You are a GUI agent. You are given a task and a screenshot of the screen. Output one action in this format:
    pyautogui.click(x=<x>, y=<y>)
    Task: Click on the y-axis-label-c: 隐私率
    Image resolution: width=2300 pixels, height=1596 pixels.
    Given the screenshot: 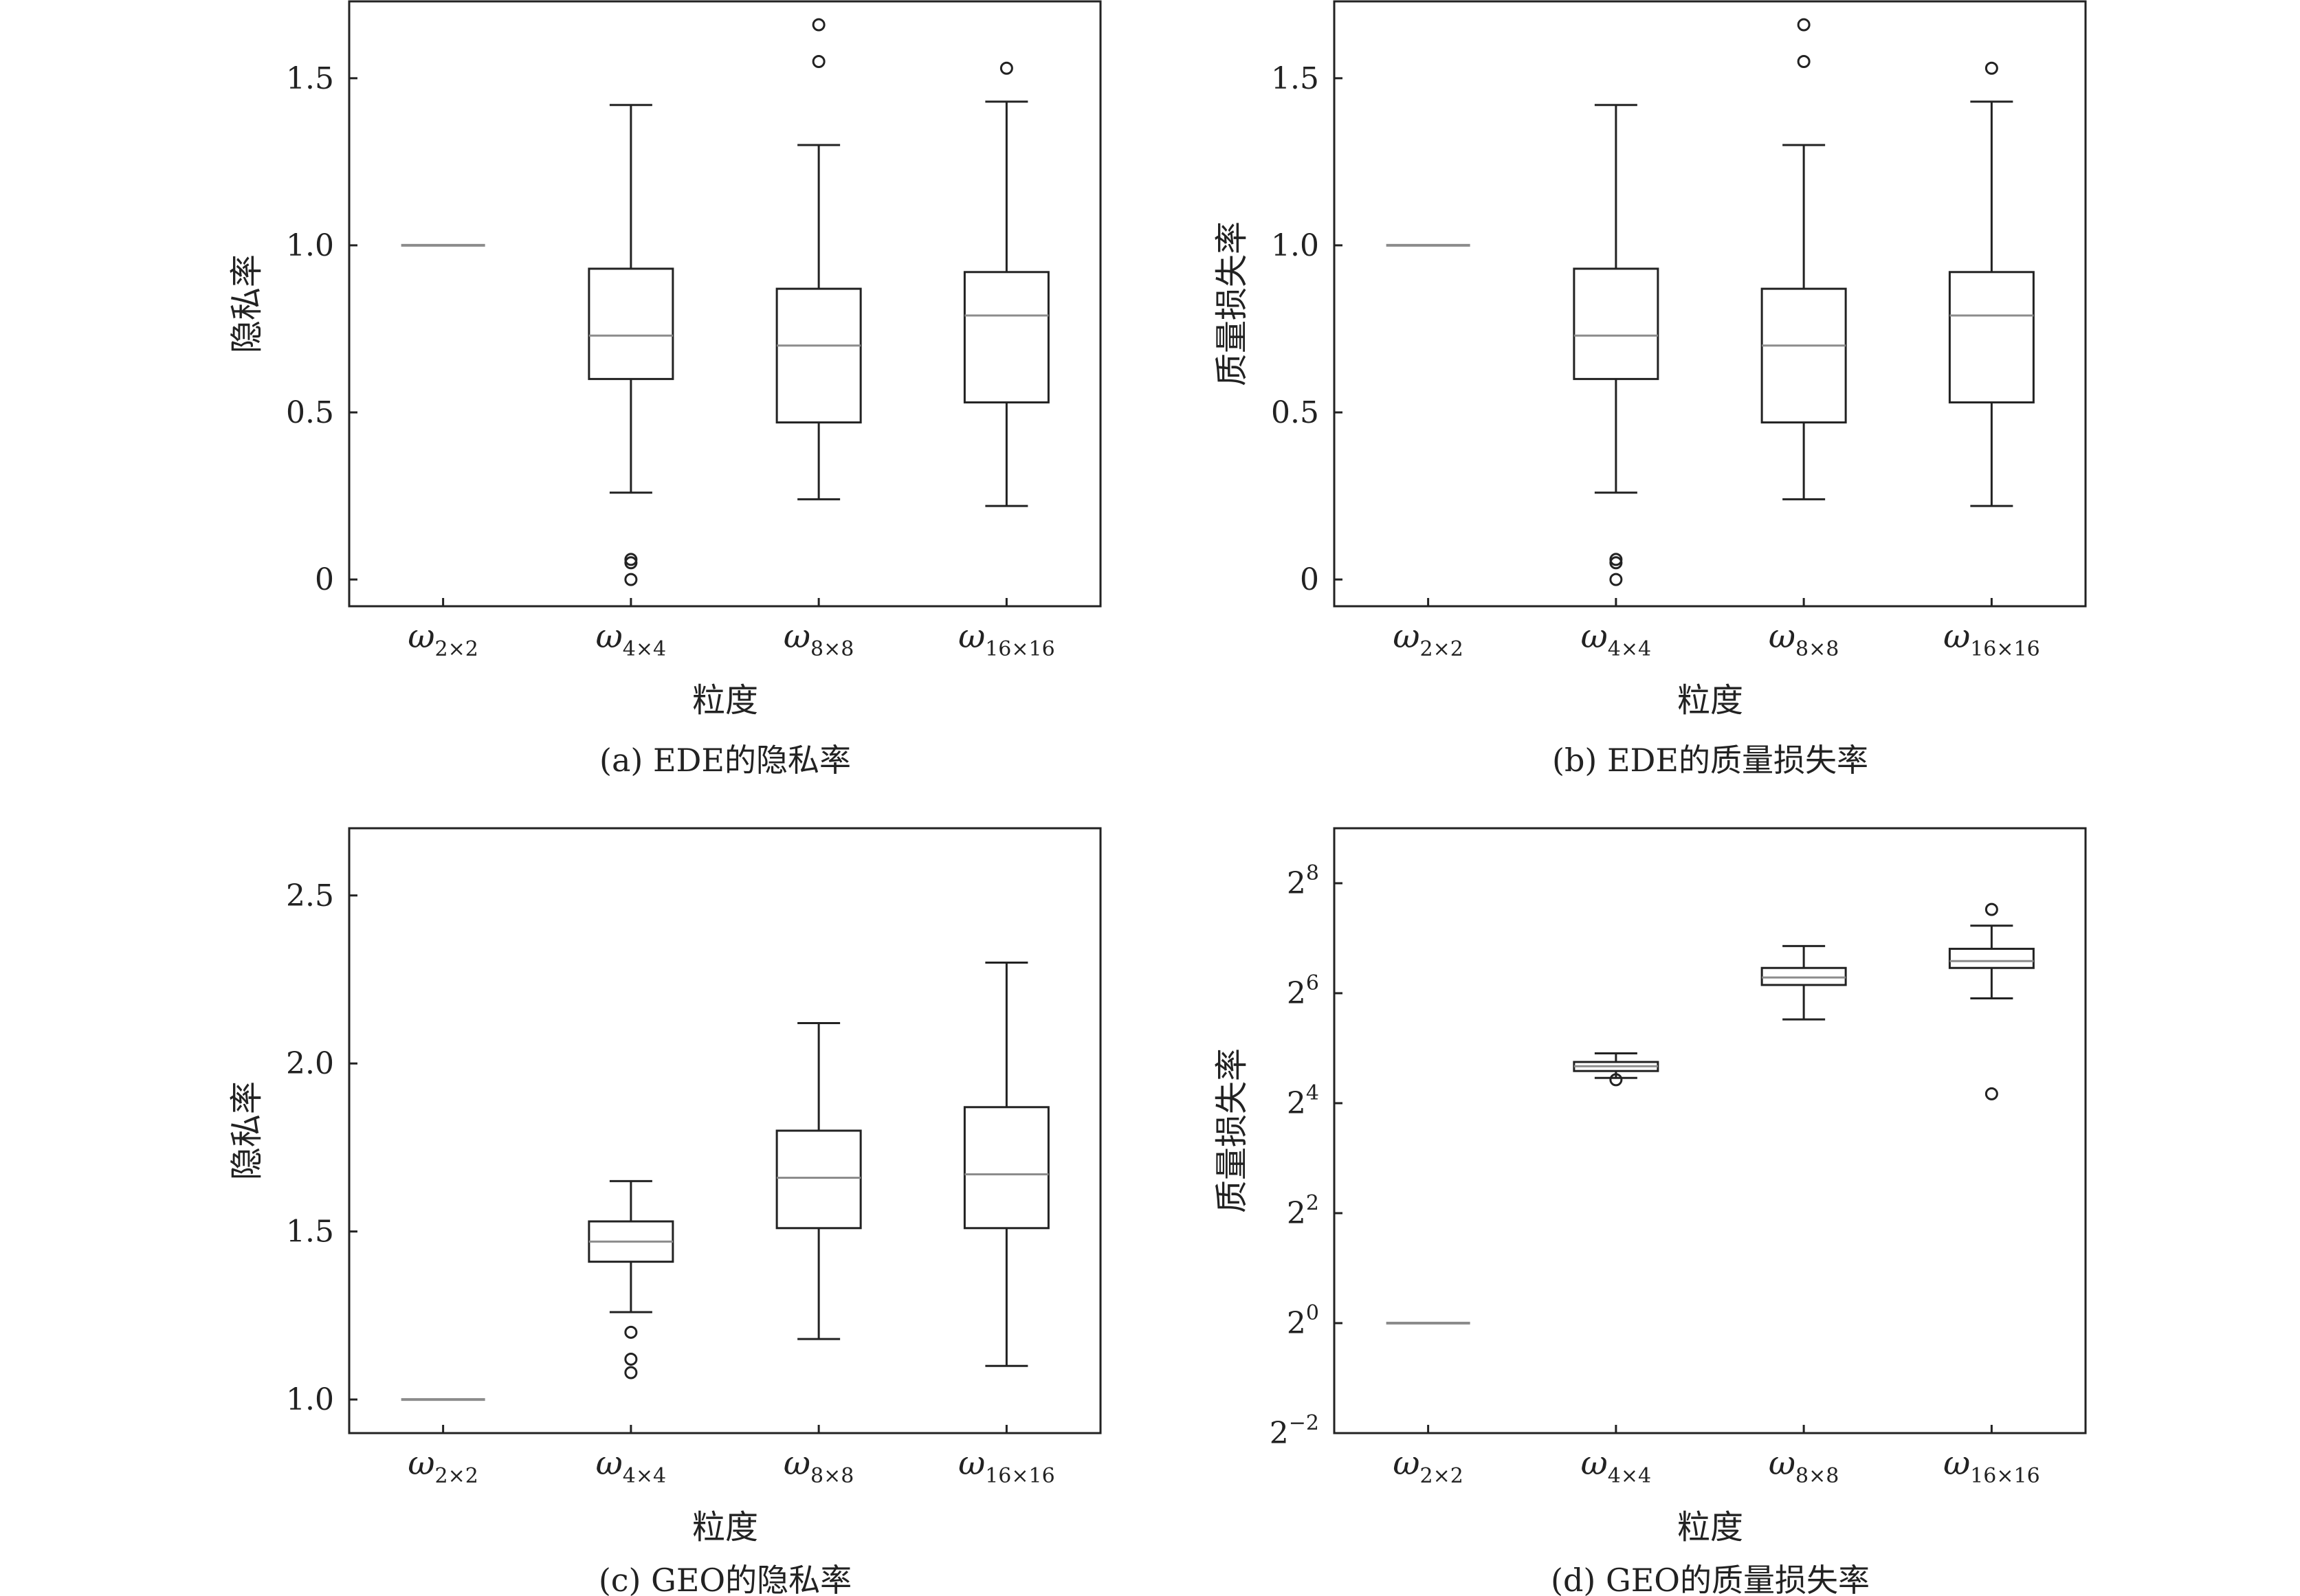 What is the action you would take?
    pyautogui.click(x=247, y=1130)
    